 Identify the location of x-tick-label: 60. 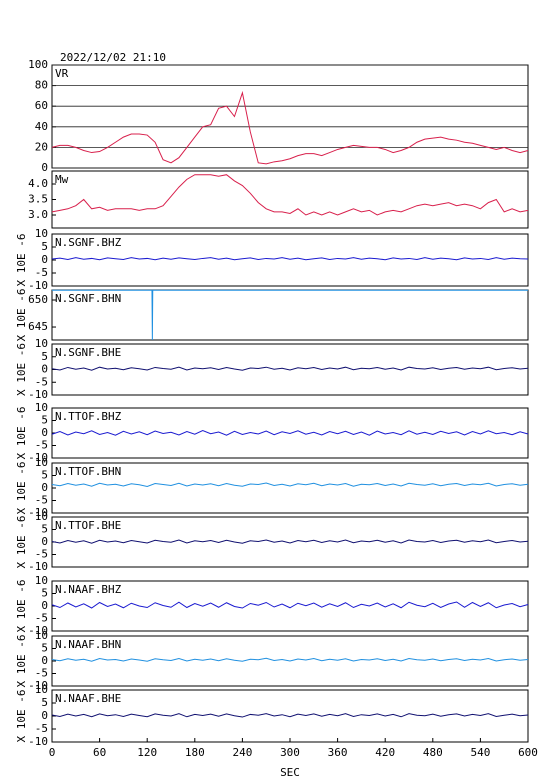
(99, 752).